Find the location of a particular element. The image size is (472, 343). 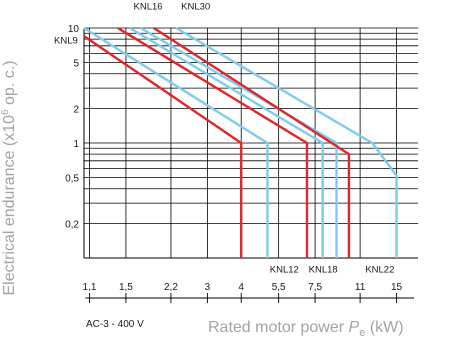

series-label-knl30: KNL30 is located at coordinates (195, 6).